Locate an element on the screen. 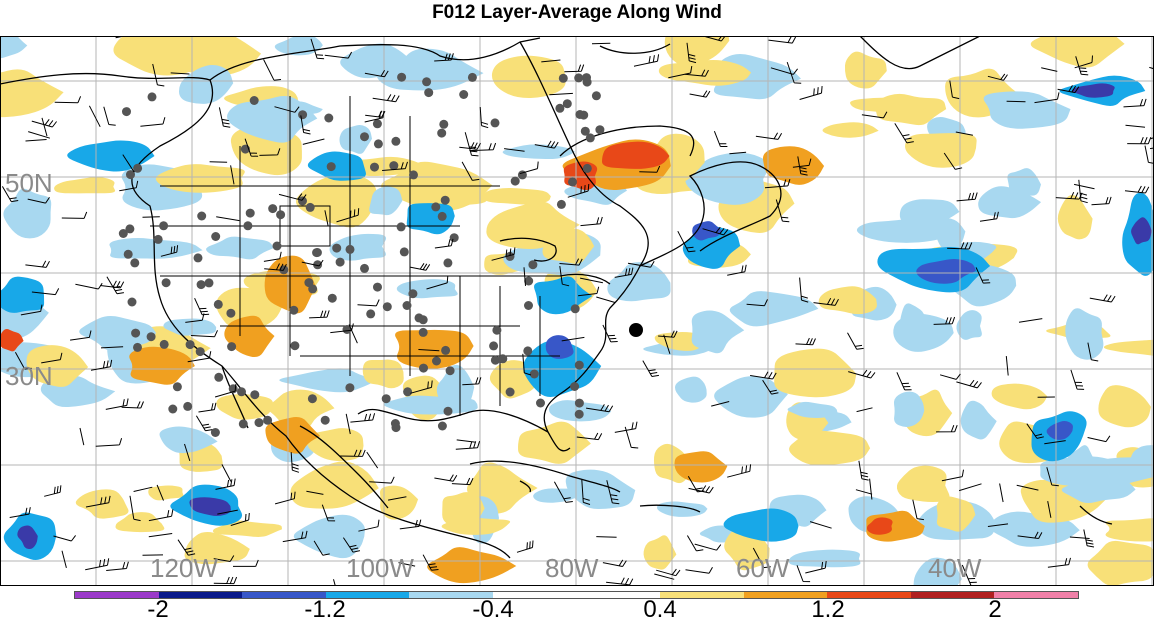 This screenshot has height=623, width=1154. colorbar-label-neg1-2: -1.2 is located at coordinates (325, 609).